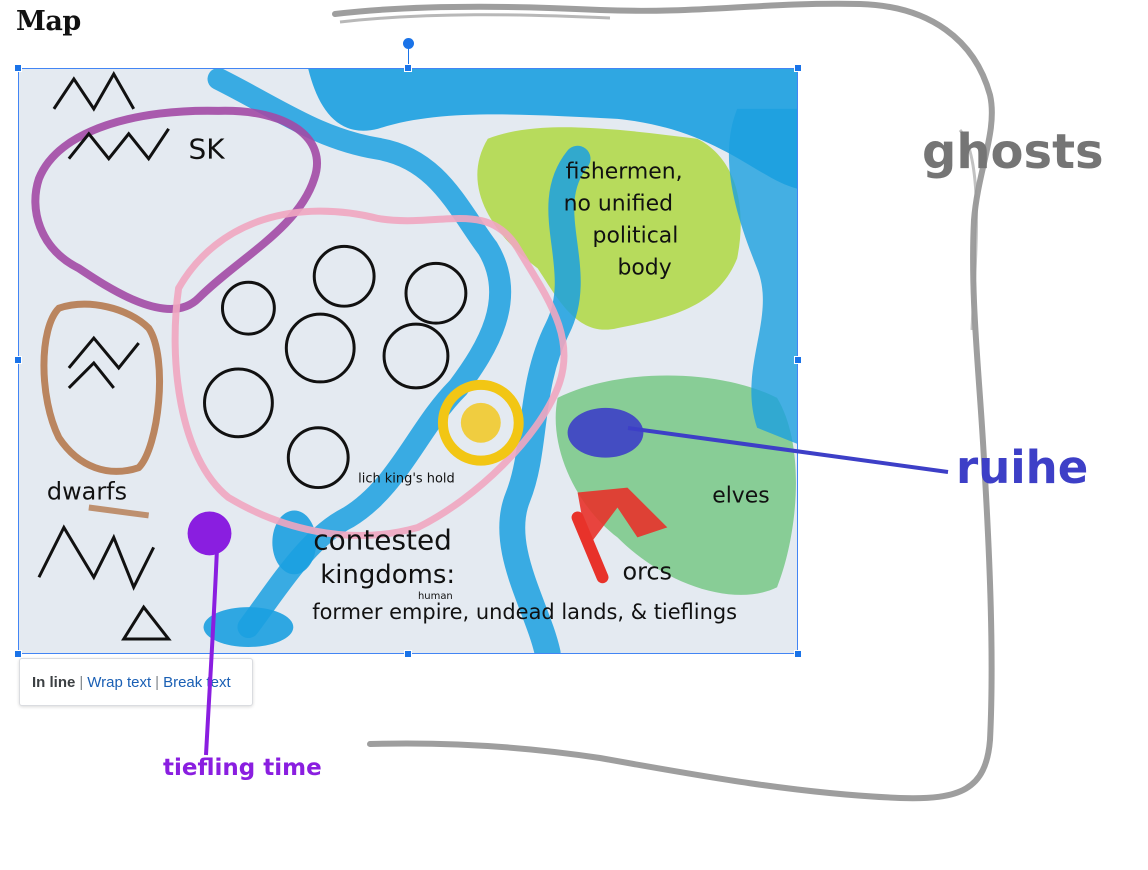 Image resolution: width=1148 pixels, height=870 pixels. Describe the element at coordinates (382, 539) in the screenshot. I see `map-label-contested: contested` at that location.